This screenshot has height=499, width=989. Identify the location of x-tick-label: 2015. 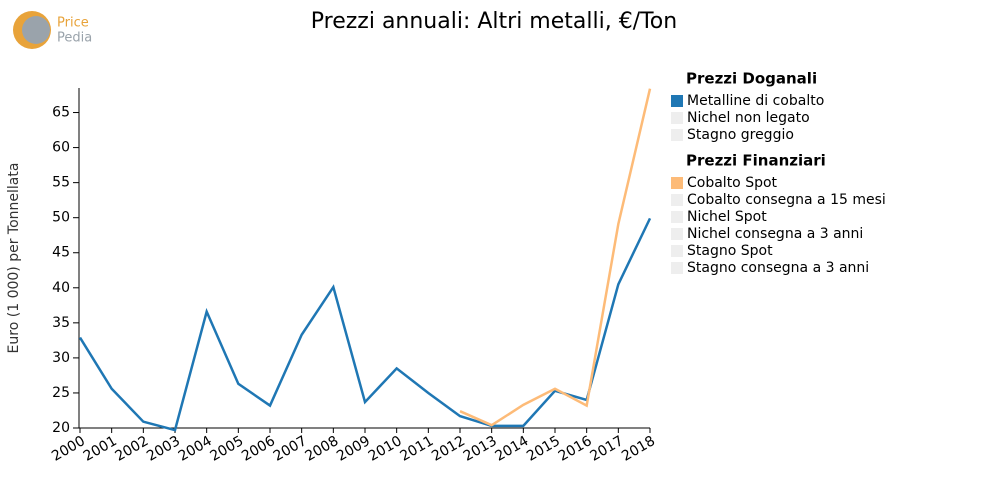
(543, 449).